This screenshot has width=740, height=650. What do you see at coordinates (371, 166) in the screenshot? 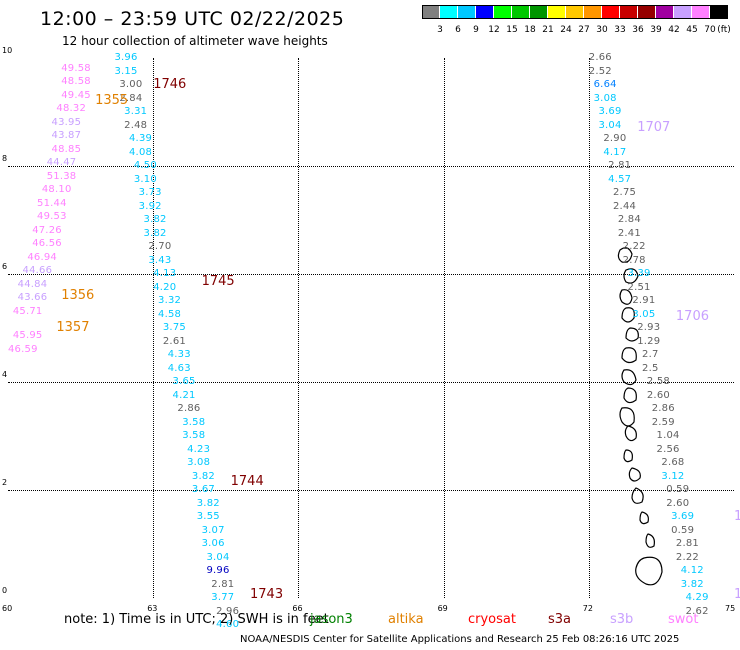
I see `latitude-gridline` at bounding box center [371, 166].